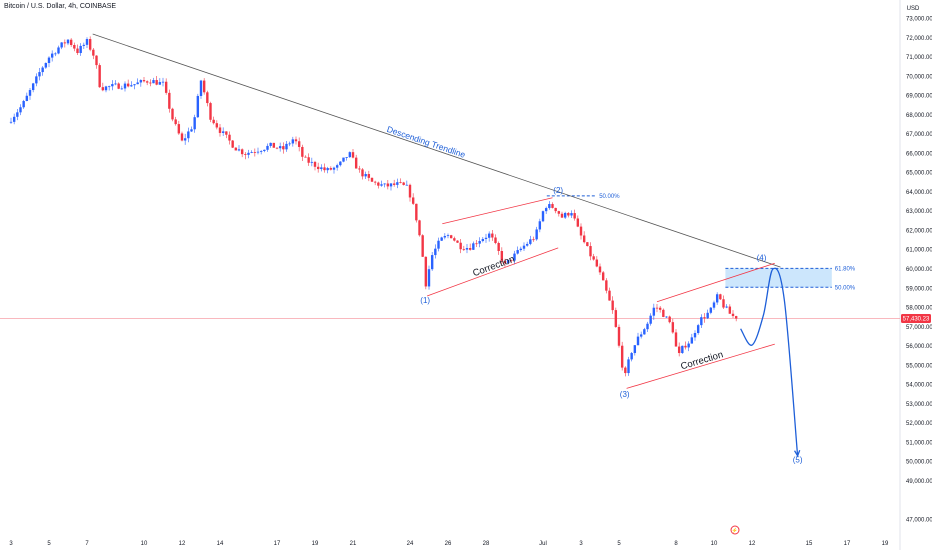 This screenshot has height=550, width=932. What do you see at coordinates (919, 309) in the screenshot?
I see `price-tick-label: 58,000.00` at bounding box center [919, 309].